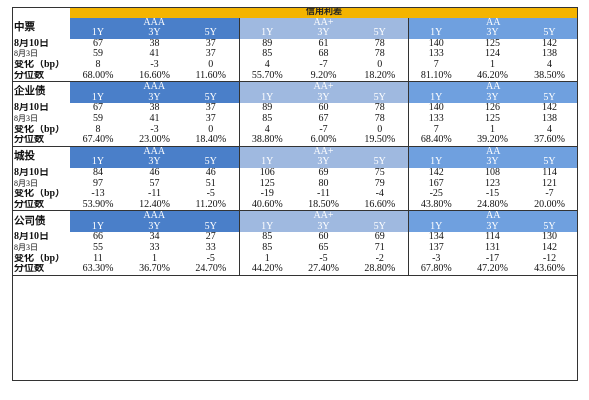  What do you see at coordinates (210, 237) in the screenshot?
I see `value-cell: 27` at bounding box center [210, 237].